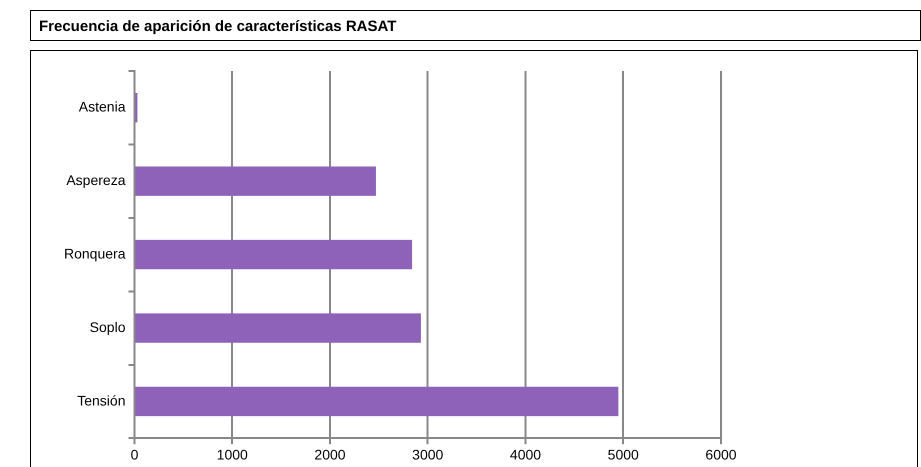  Describe the element at coordinates (96, 180) in the screenshot. I see `y-tick-label: Aspereza` at that location.